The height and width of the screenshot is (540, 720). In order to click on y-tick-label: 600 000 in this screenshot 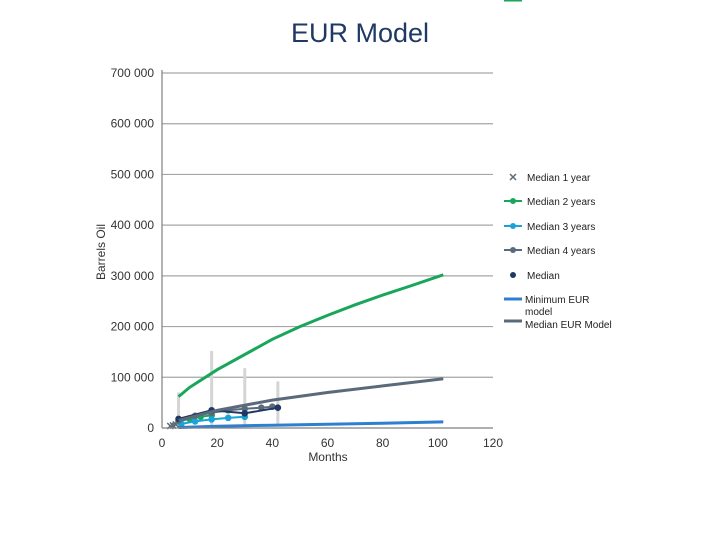, I will do `click(133, 124)`.